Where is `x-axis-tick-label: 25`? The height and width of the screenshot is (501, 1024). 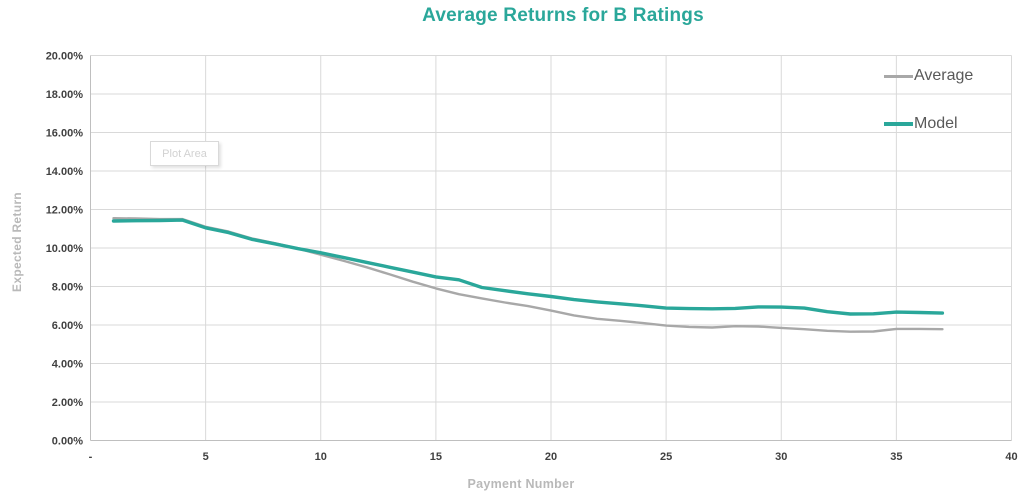 x-axis-tick-label: 25 is located at coordinates (666, 457).